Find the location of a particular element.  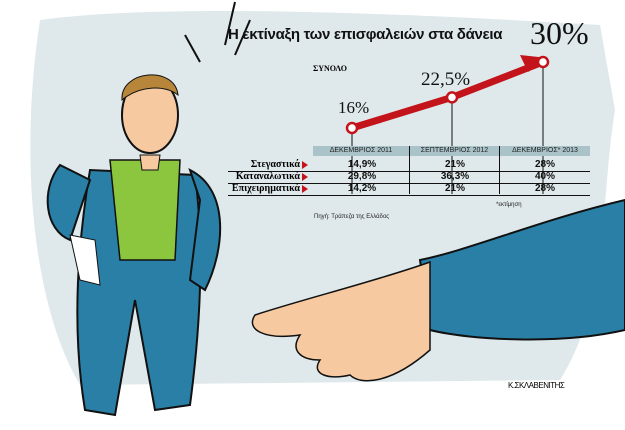

data-label-2012: 22,5% is located at coordinates (446, 79).